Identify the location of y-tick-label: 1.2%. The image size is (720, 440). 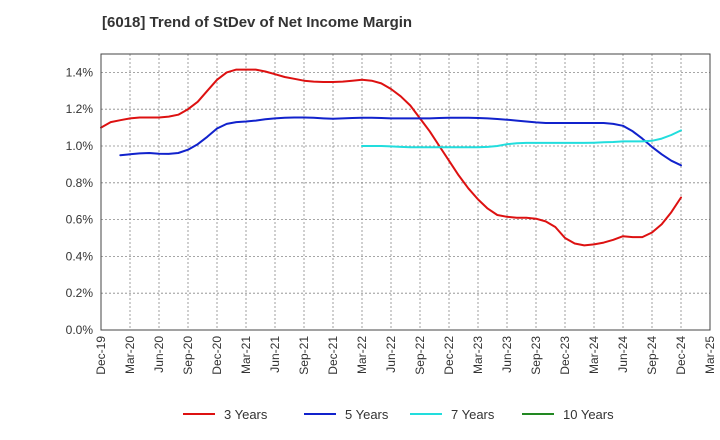
(80, 109).